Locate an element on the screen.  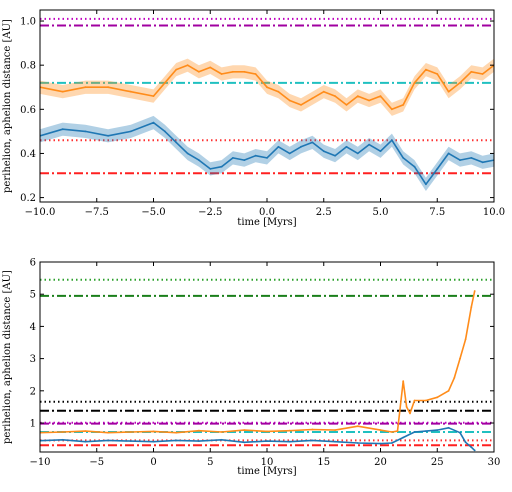
y-tick-label: 0.8 is located at coordinates (28, 66).